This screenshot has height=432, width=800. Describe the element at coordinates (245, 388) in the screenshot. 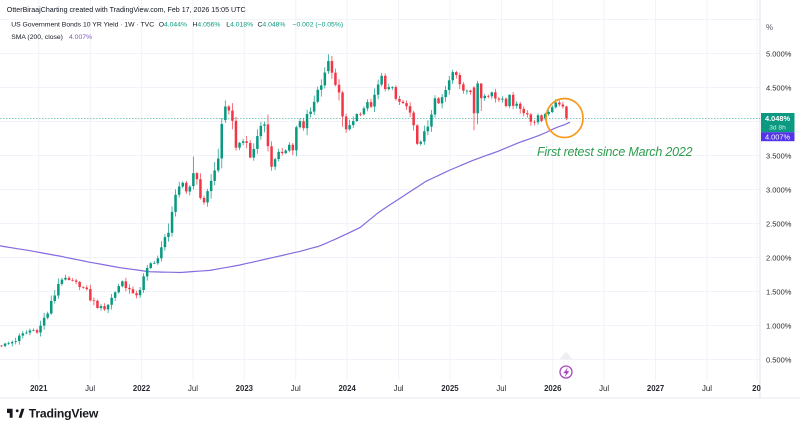

I see `svg-text: 2023` at that location.